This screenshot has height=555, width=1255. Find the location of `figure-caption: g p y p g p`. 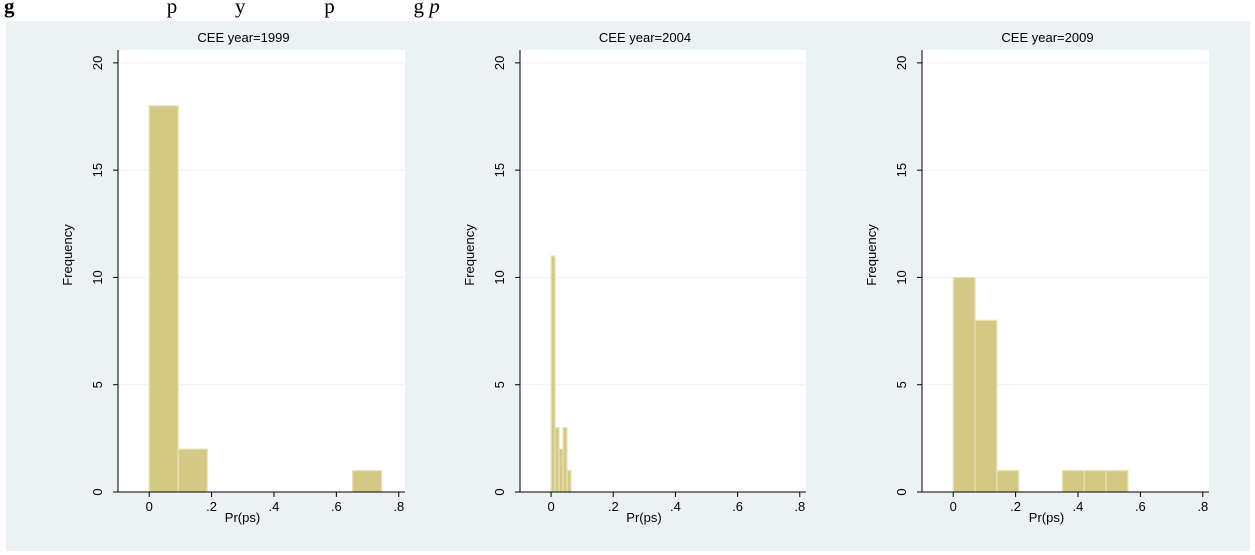

figure-caption: g p y p g p is located at coordinates (222, 9).